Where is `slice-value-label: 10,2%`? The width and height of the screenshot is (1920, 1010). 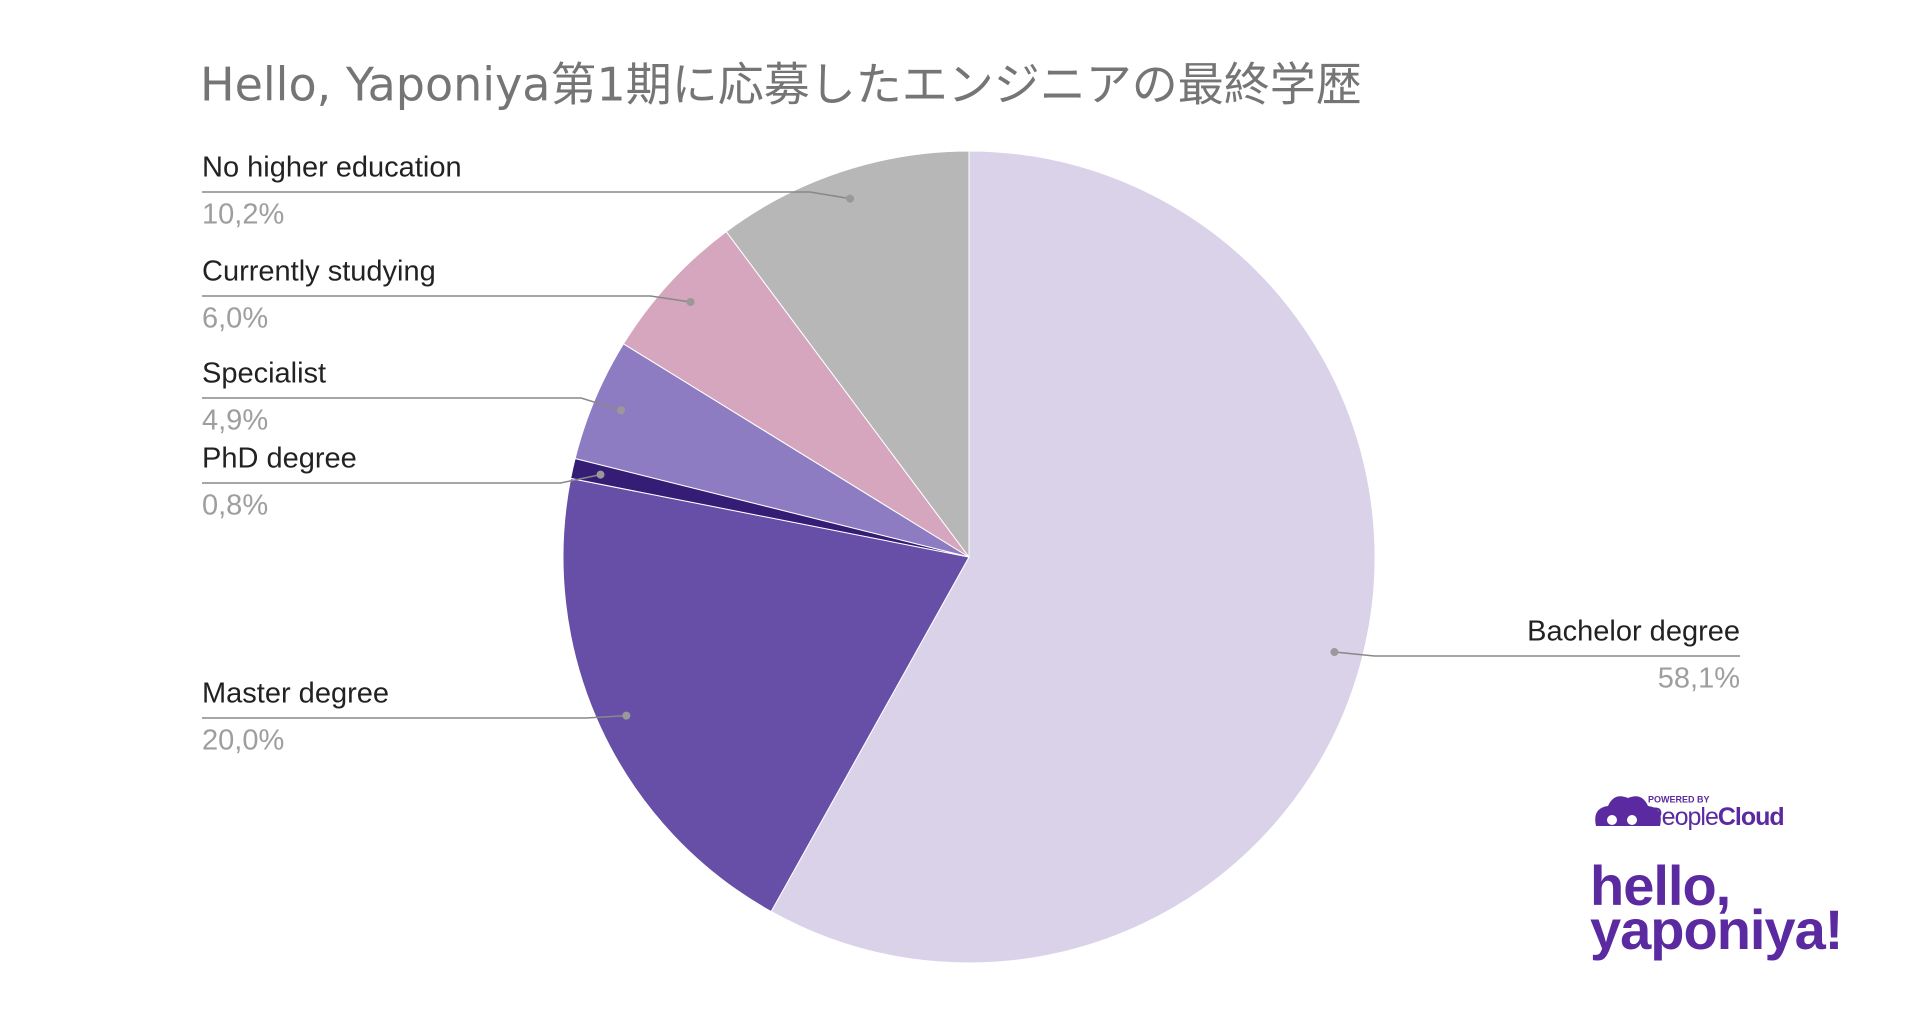 slice-value-label: 10,2% is located at coordinates (243, 215).